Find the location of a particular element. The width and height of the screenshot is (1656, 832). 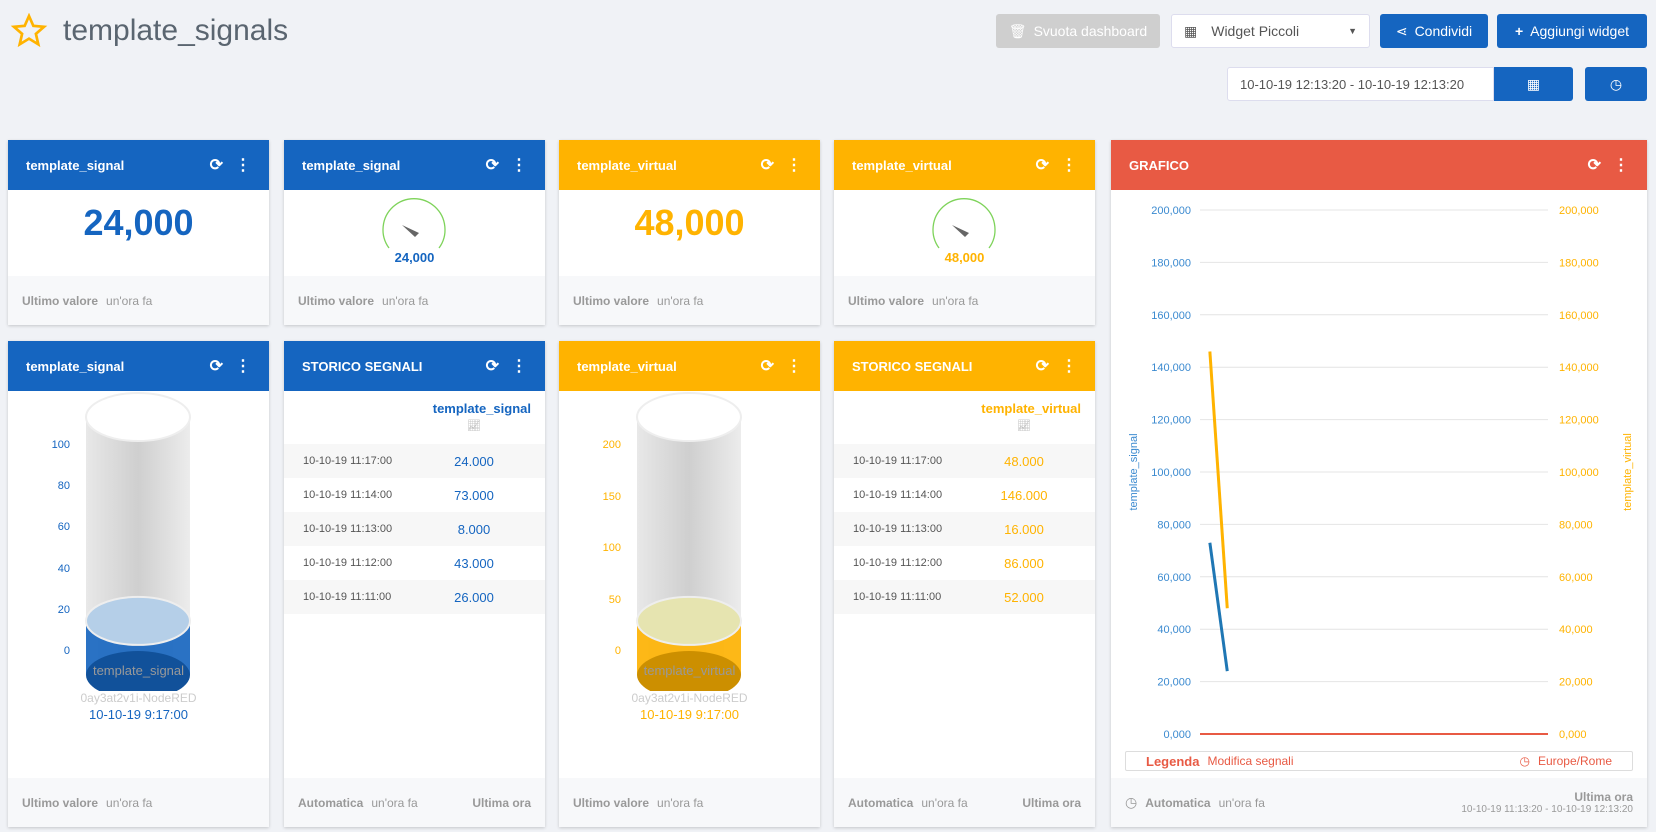

row-date: 10-10-19 11:13:00 is located at coordinates (898, 529).